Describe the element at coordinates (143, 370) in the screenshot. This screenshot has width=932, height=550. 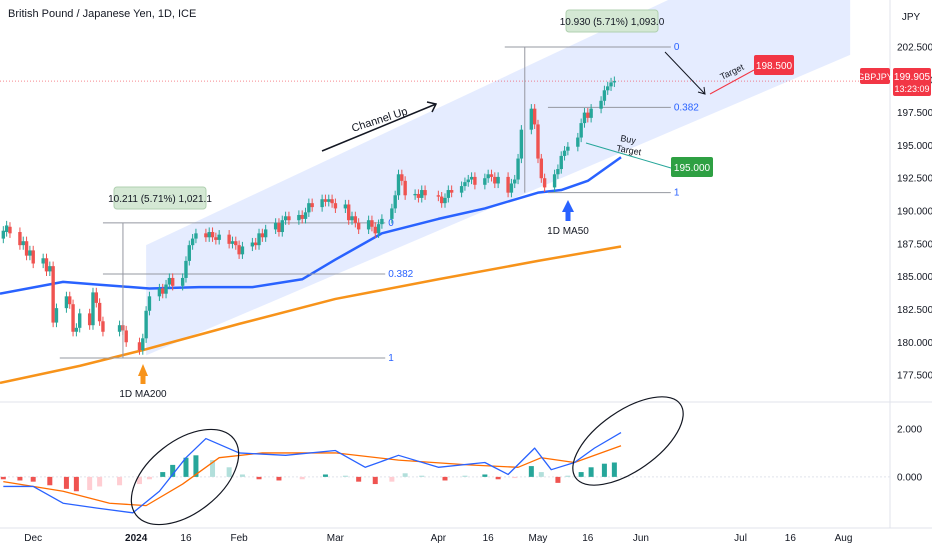
I see `ma200-arrow-head` at that location.